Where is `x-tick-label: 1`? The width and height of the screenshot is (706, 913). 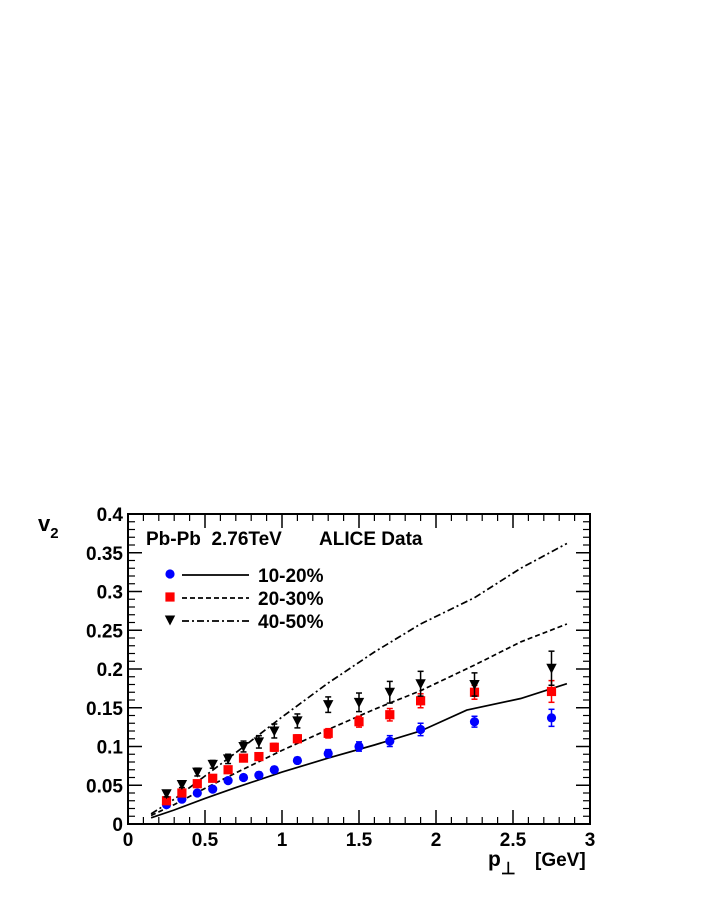
x-tick-label: 1 is located at coordinates (282, 840).